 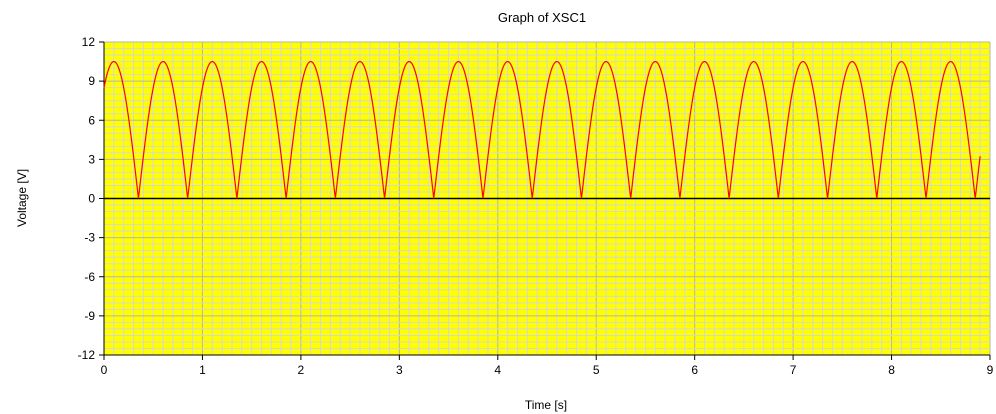 What do you see at coordinates (89, 238) in the screenshot?
I see `y-tick-label: -3` at bounding box center [89, 238].